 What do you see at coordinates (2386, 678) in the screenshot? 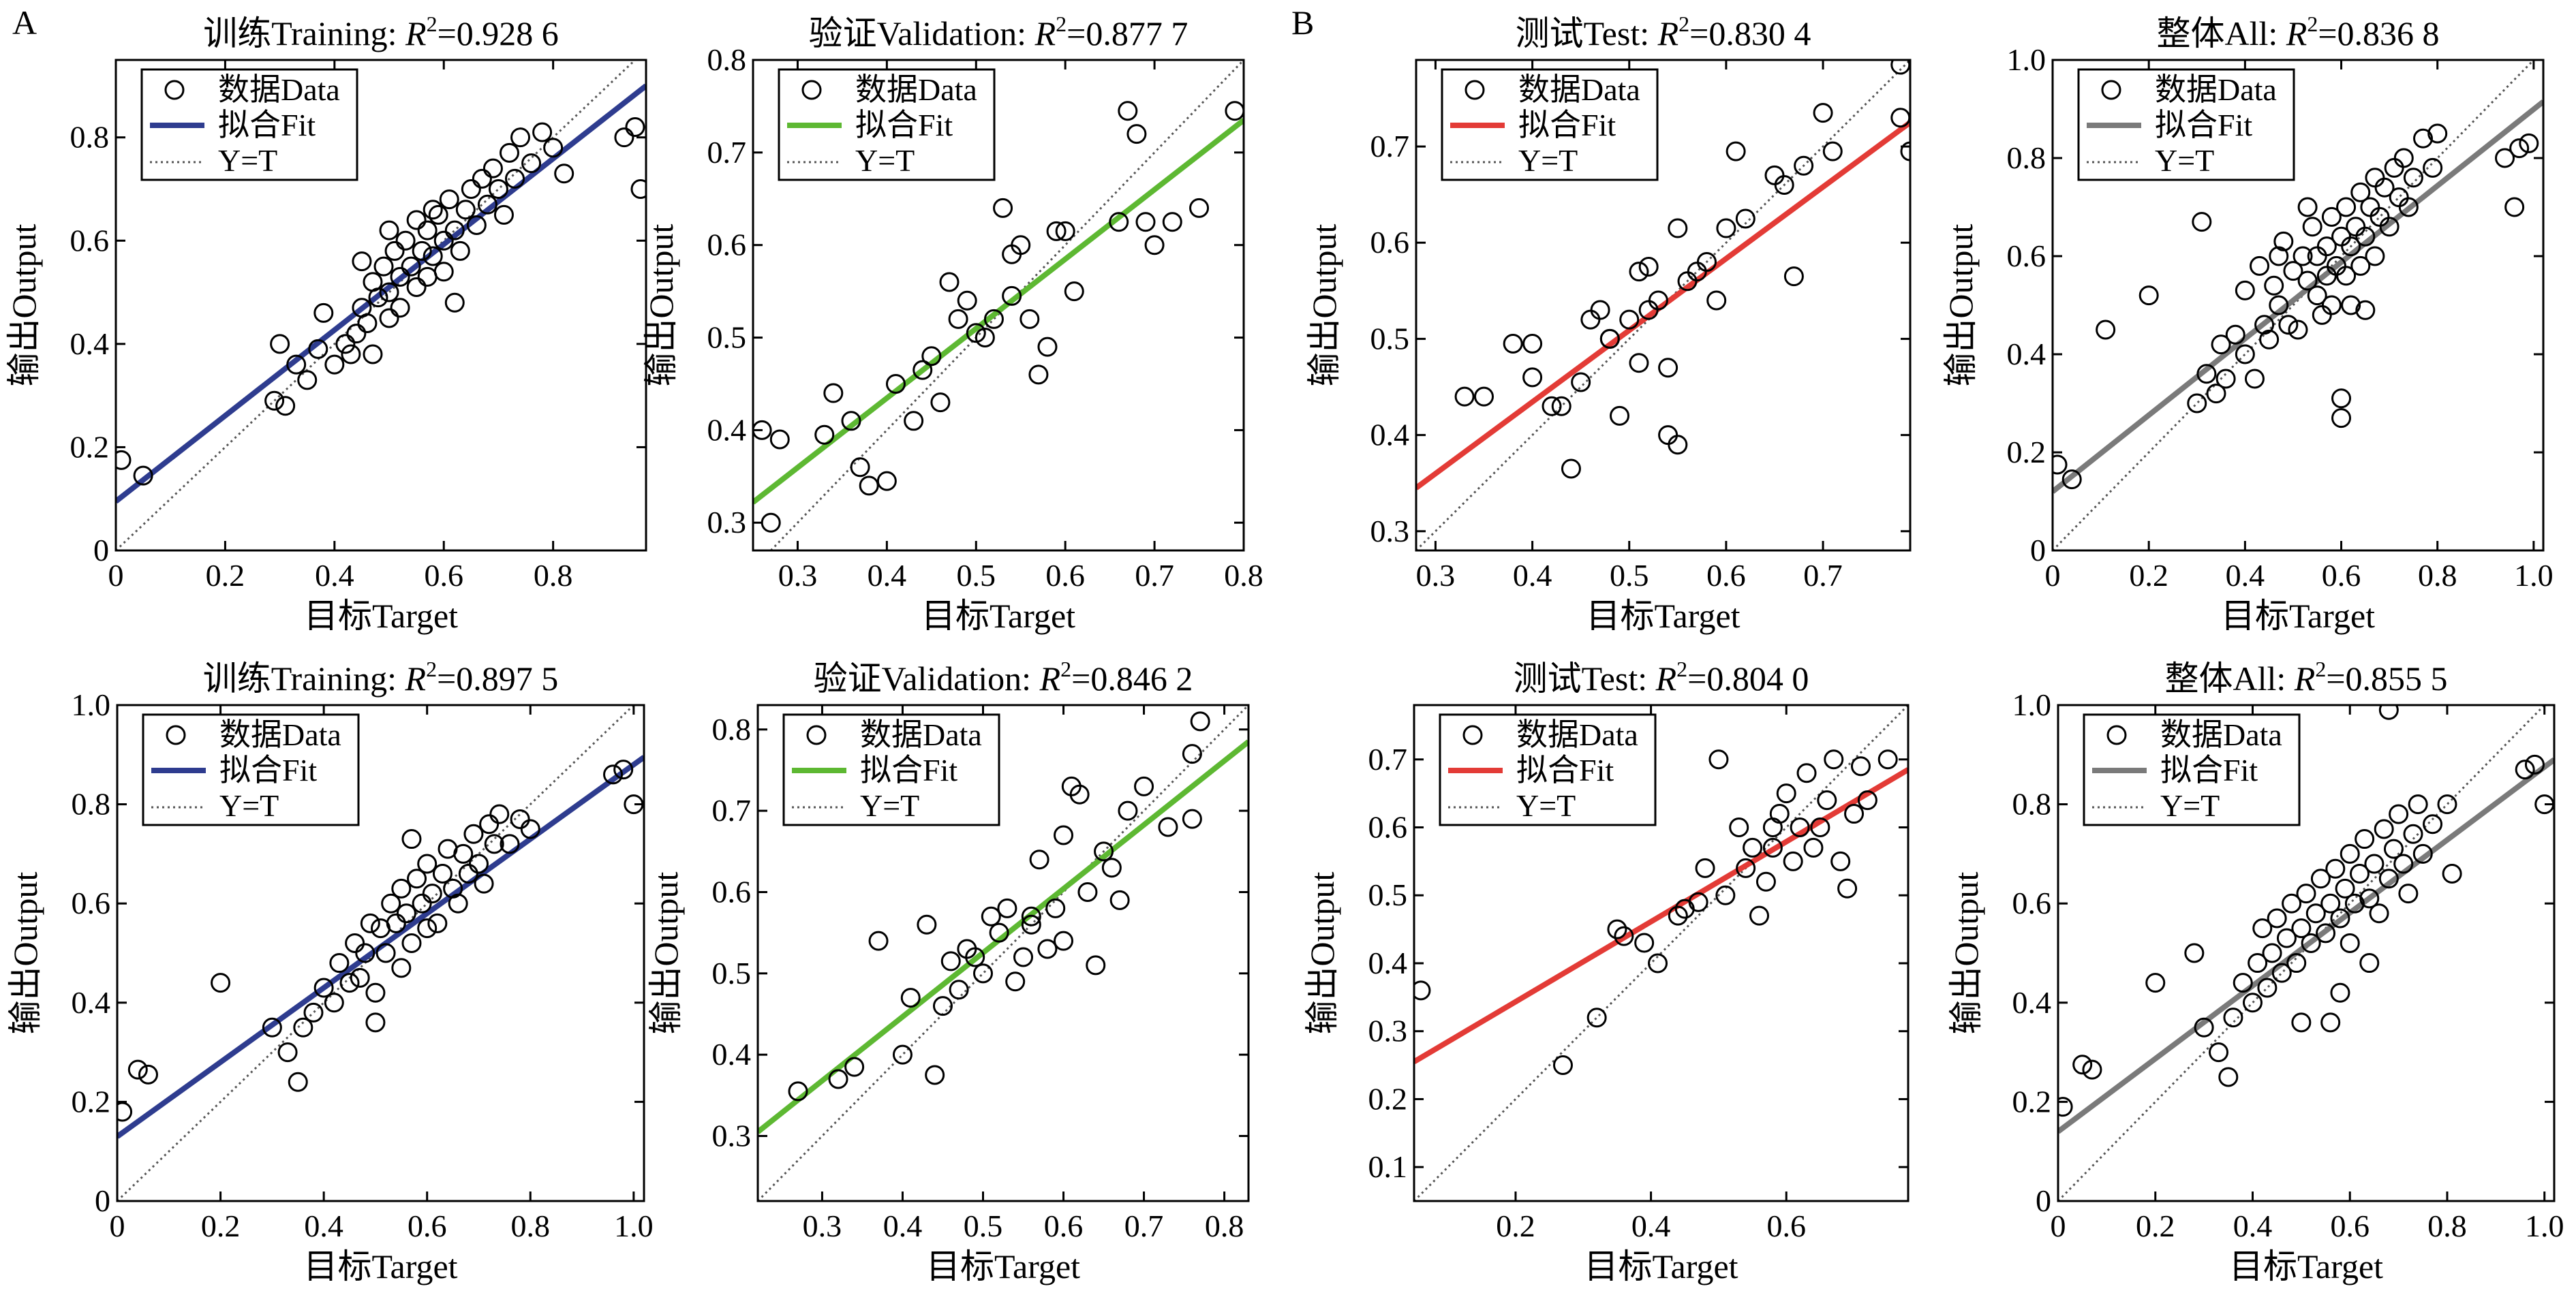
I see `r2-value: =0.855 5` at bounding box center [2386, 678].